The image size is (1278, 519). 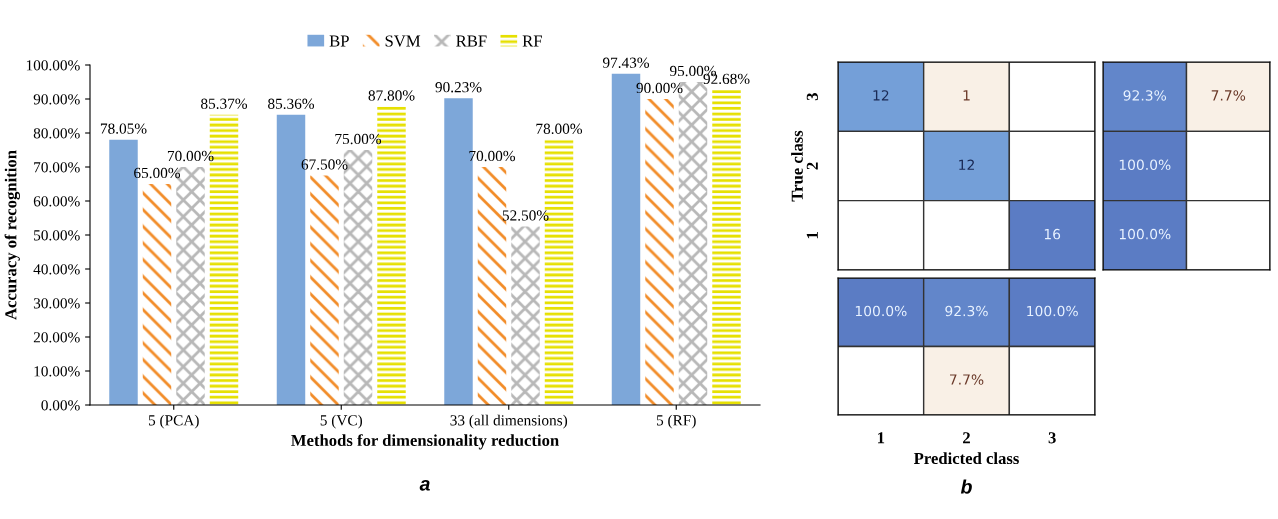 What do you see at coordinates (966, 95) in the screenshot?
I see `data-label: 1` at bounding box center [966, 95].